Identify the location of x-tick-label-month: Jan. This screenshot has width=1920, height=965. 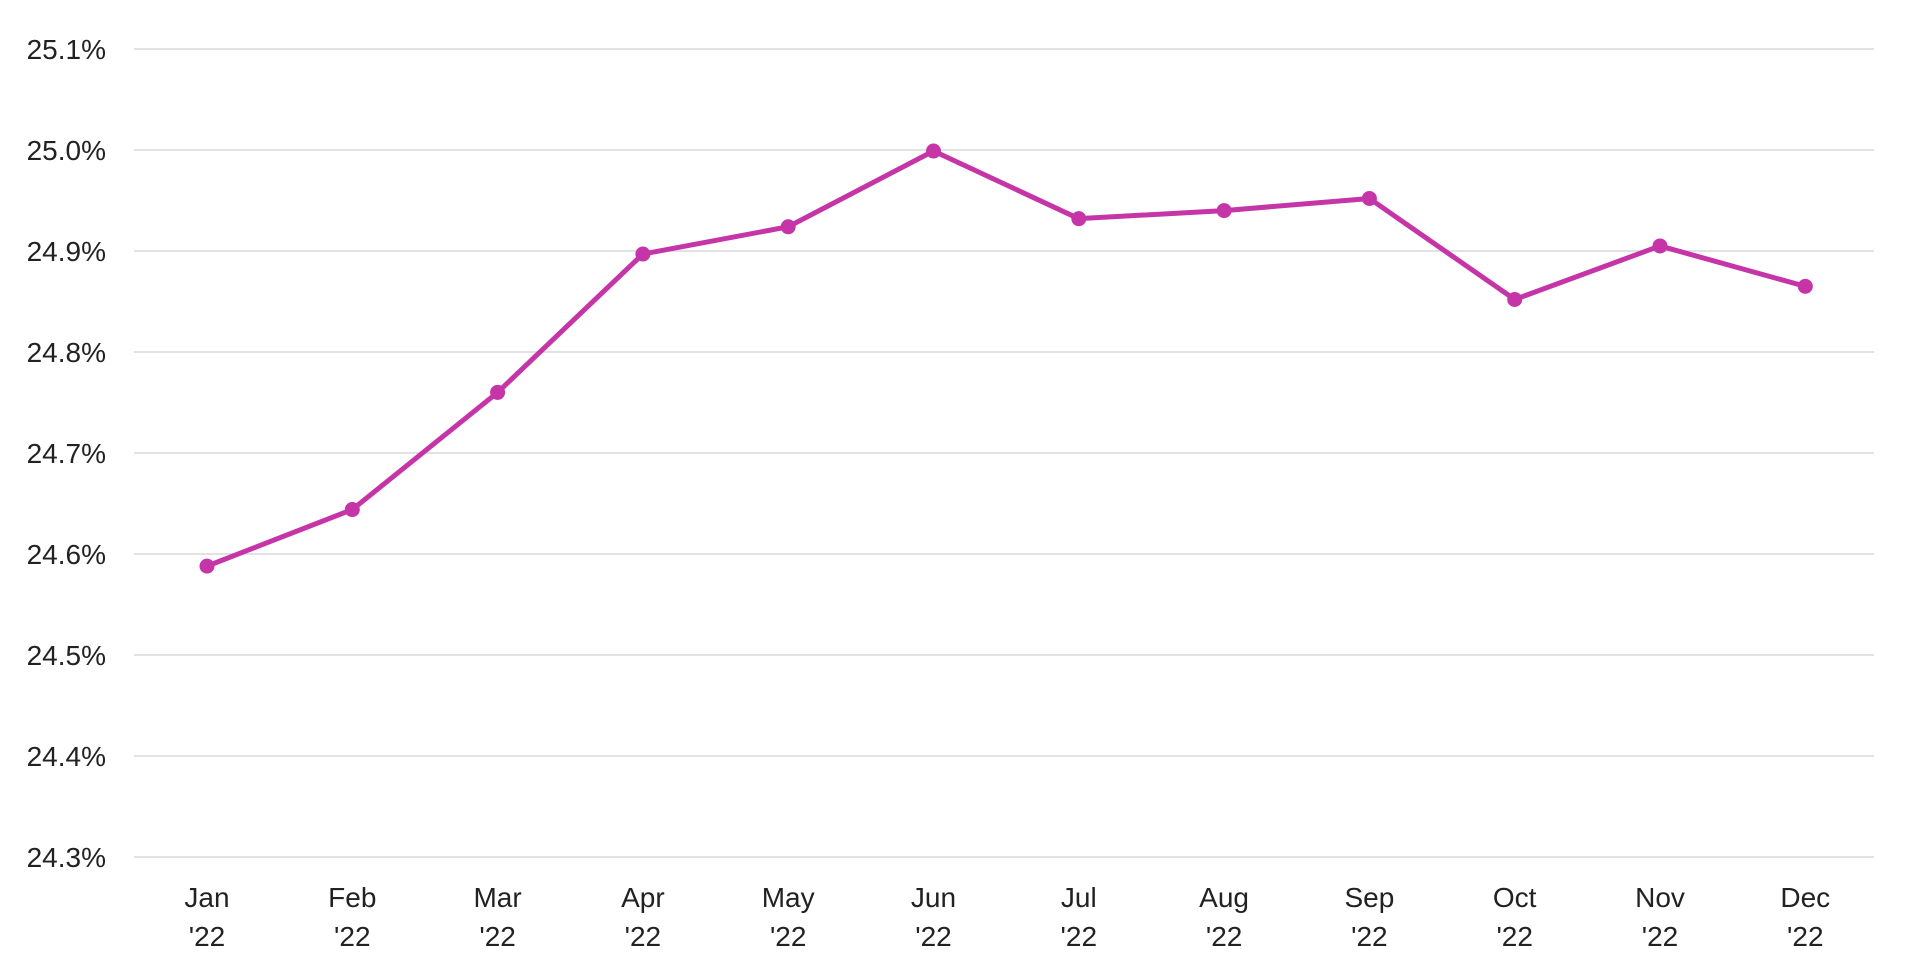
(206, 897).